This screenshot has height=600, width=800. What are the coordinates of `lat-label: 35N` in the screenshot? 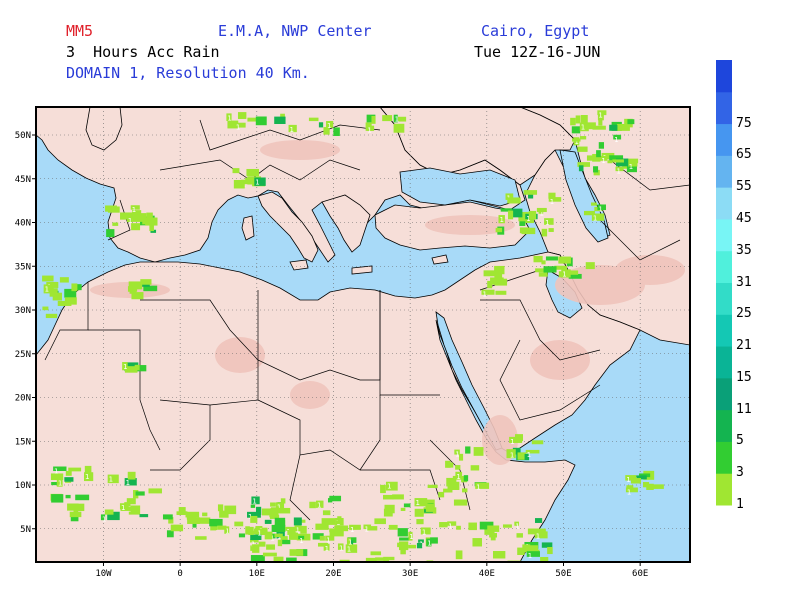 It's located at (23, 267).